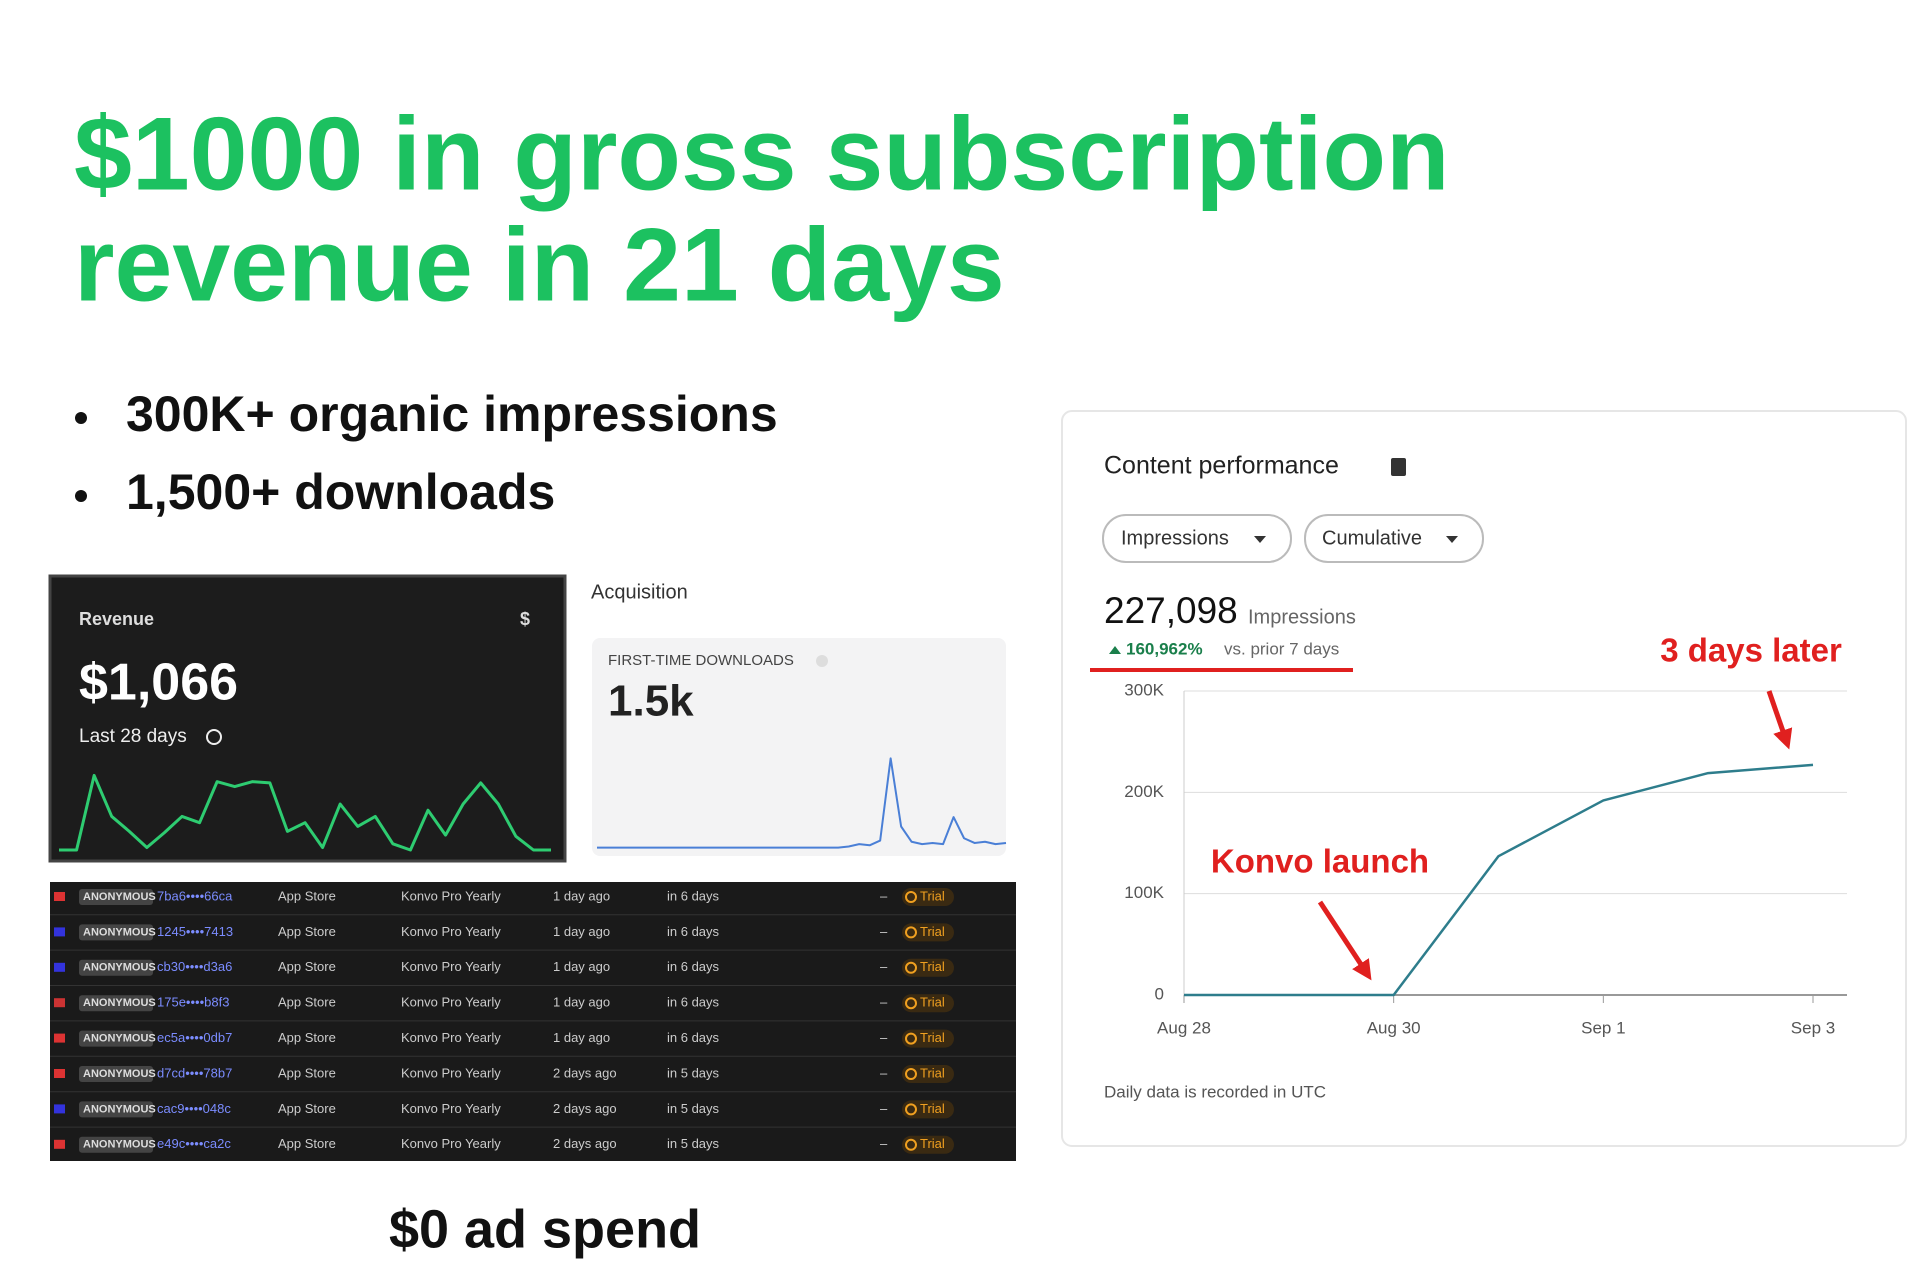  I want to click on y-tick-label: 300K, so click(1144, 689).